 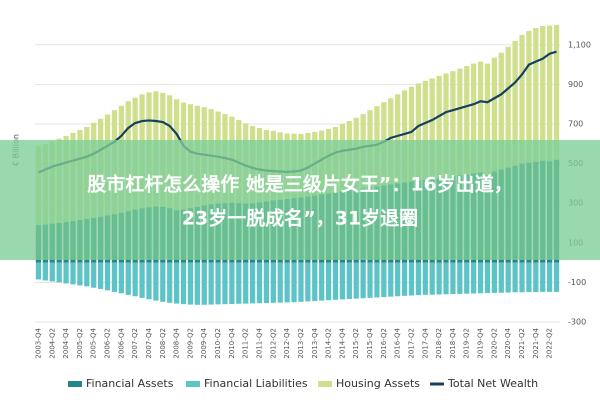 I want to click on x-tick-label: 2004-Q2, so click(x=52, y=343).